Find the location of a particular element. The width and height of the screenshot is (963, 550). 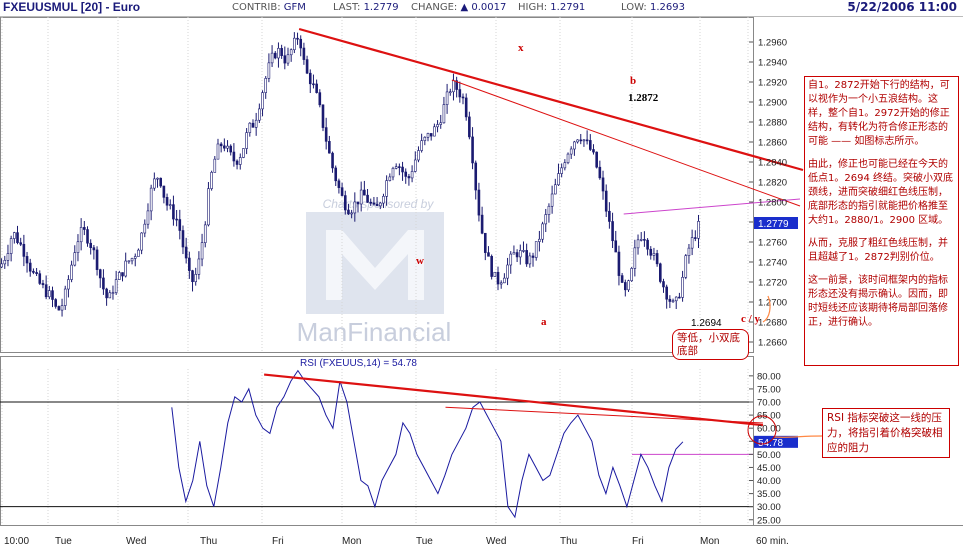

price-tick-label: 1.2960 is located at coordinates (772, 43).